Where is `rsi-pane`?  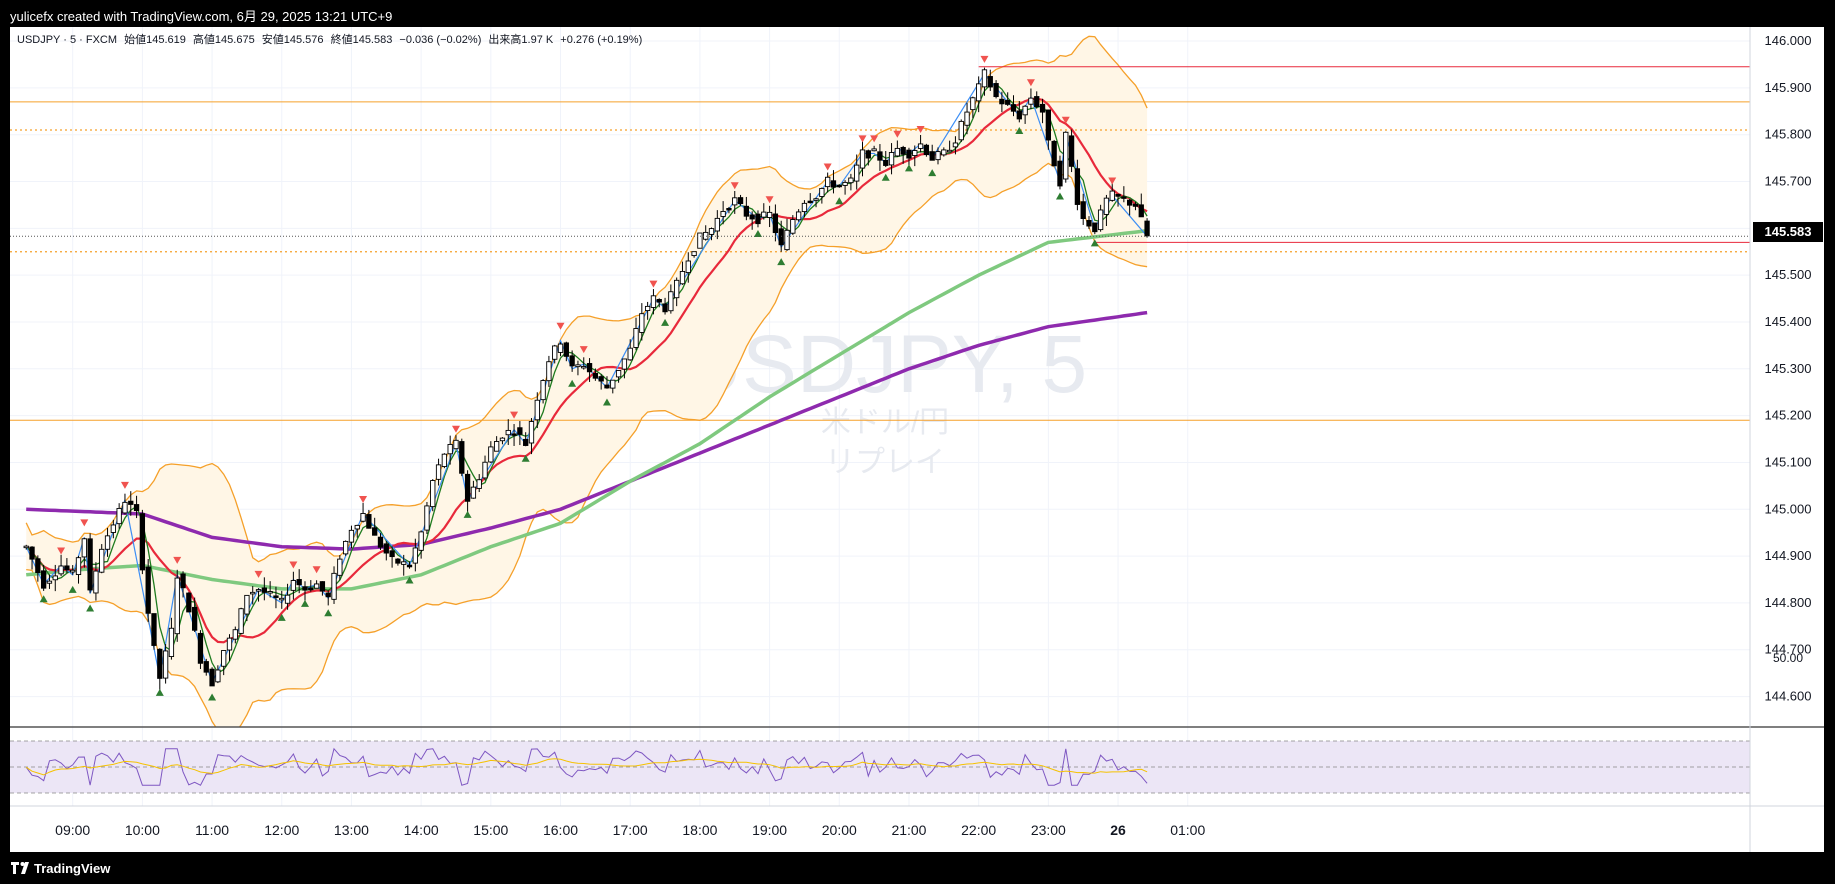
rsi-pane is located at coordinates (880, 767).